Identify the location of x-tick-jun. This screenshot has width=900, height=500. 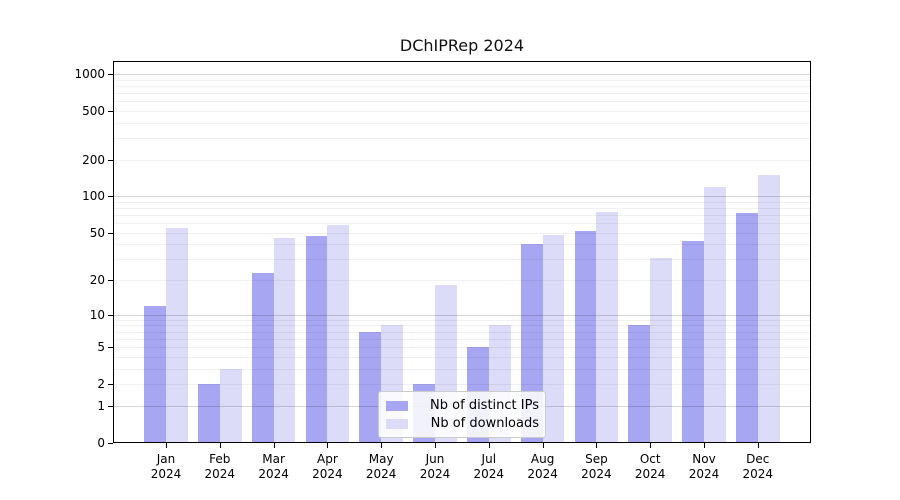
(435, 445).